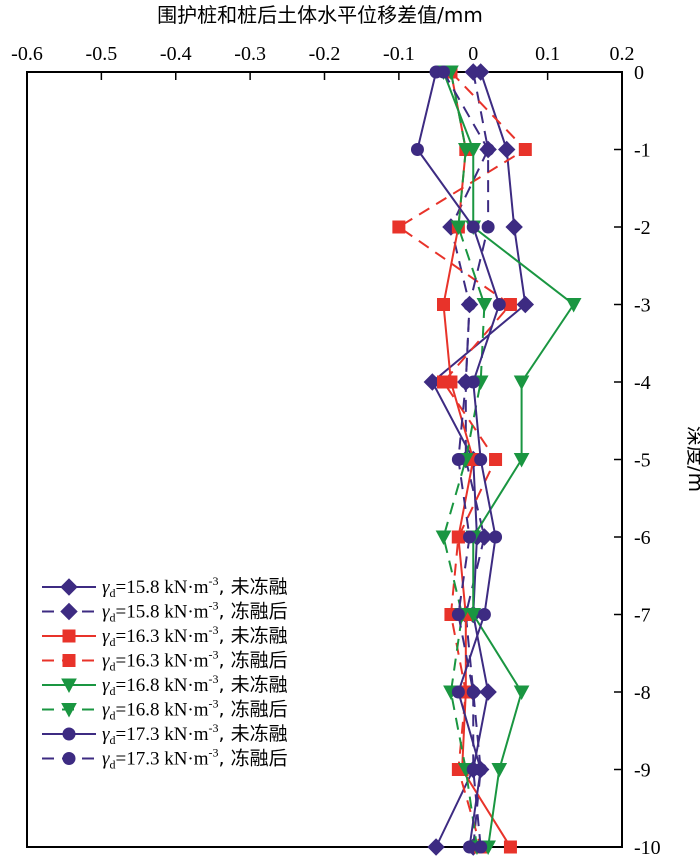 Image resolution: width=700 pixels, height=864 pixels. I want to click on y-tick-label: -7, so click(642, 616).